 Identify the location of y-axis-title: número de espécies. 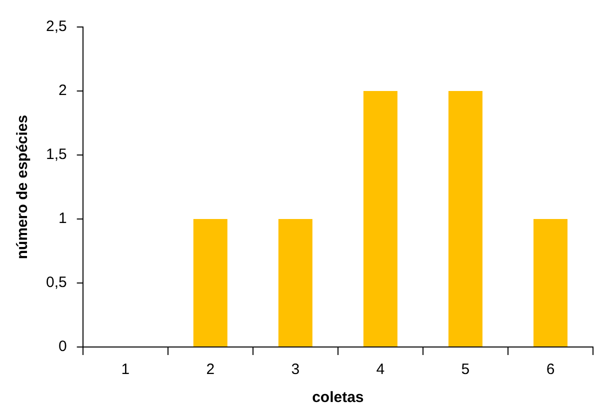
(23, 187).